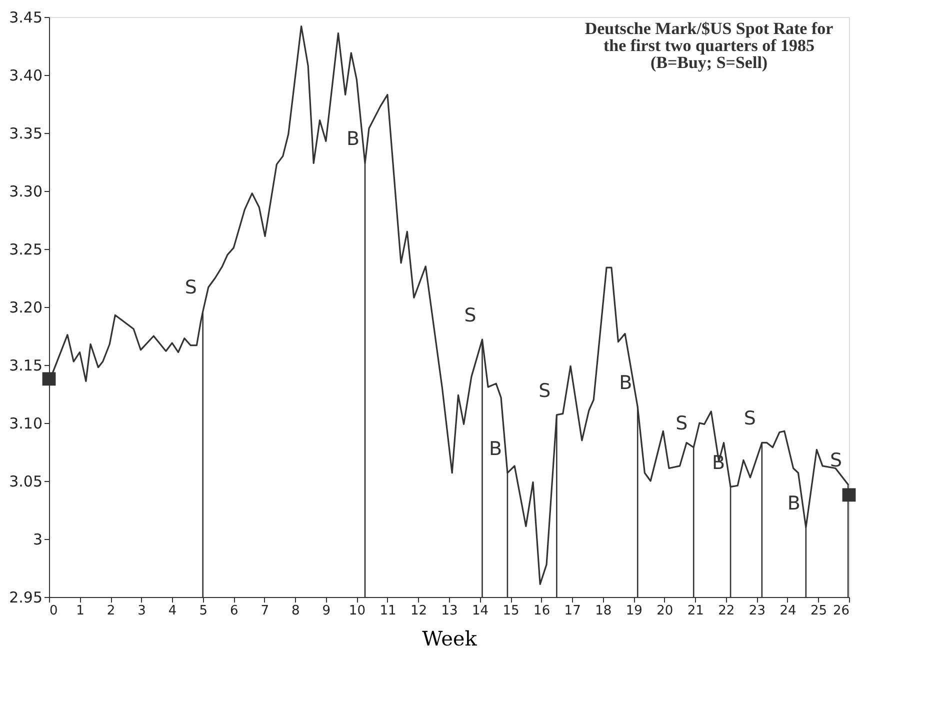 This screenshot has width=927, height=720. Describe the element at coordinates (25, 597) in the screenshot. I see `y-tick-label: 2.95` at that location.